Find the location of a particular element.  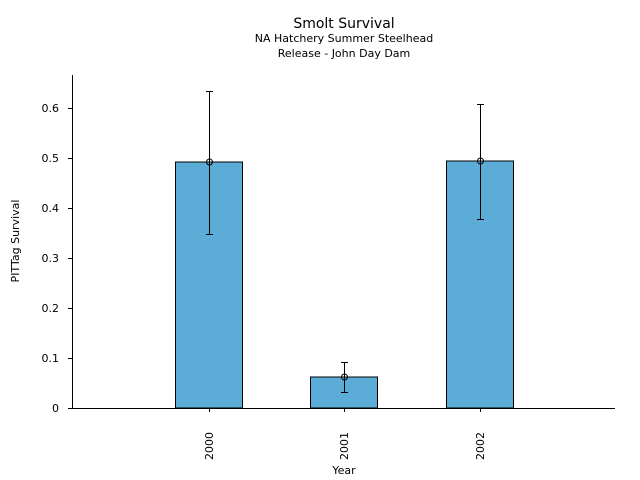

x-axis-label: Year is located at coordinates (343, 470).